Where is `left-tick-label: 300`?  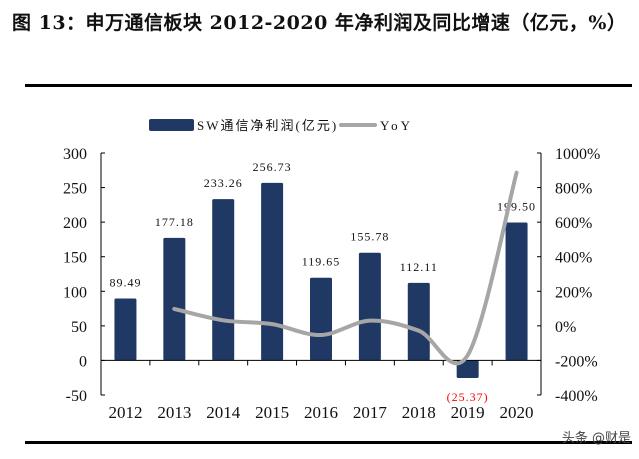
left-tick-label: 300 is located at coordinates (75, 154).